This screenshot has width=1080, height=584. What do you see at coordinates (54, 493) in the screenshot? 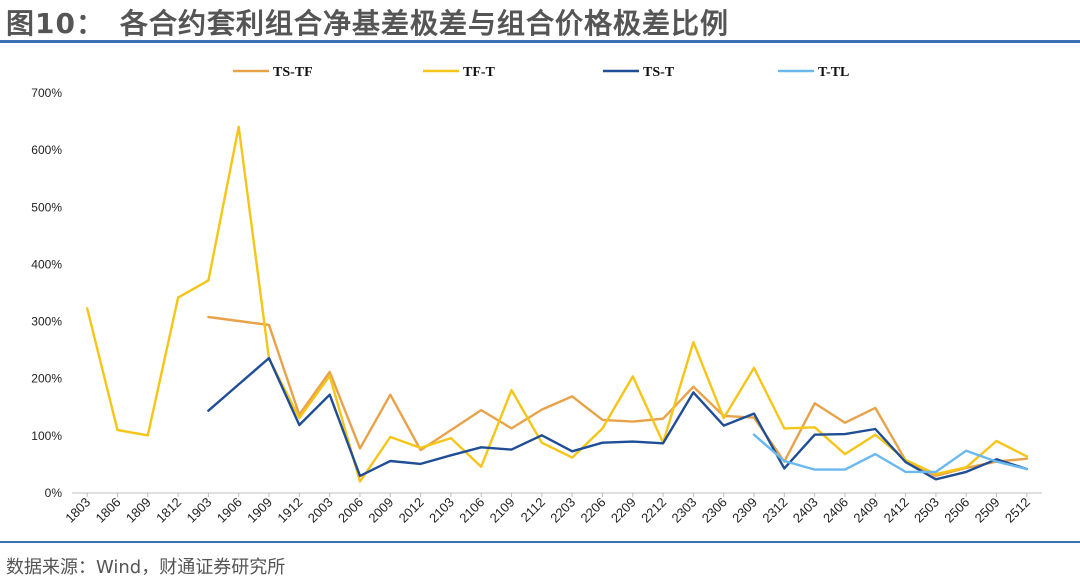
I see `y-tick-label: 0%` at bounding box center [54, 493].